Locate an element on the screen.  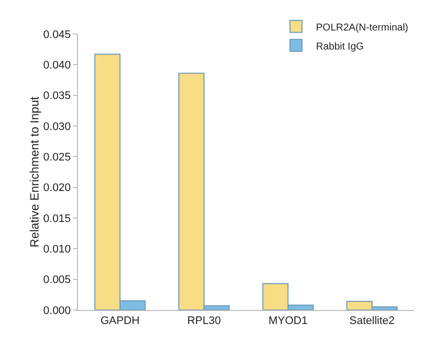
y-tick-label: 0.040 is located at coordinates (57, 66).